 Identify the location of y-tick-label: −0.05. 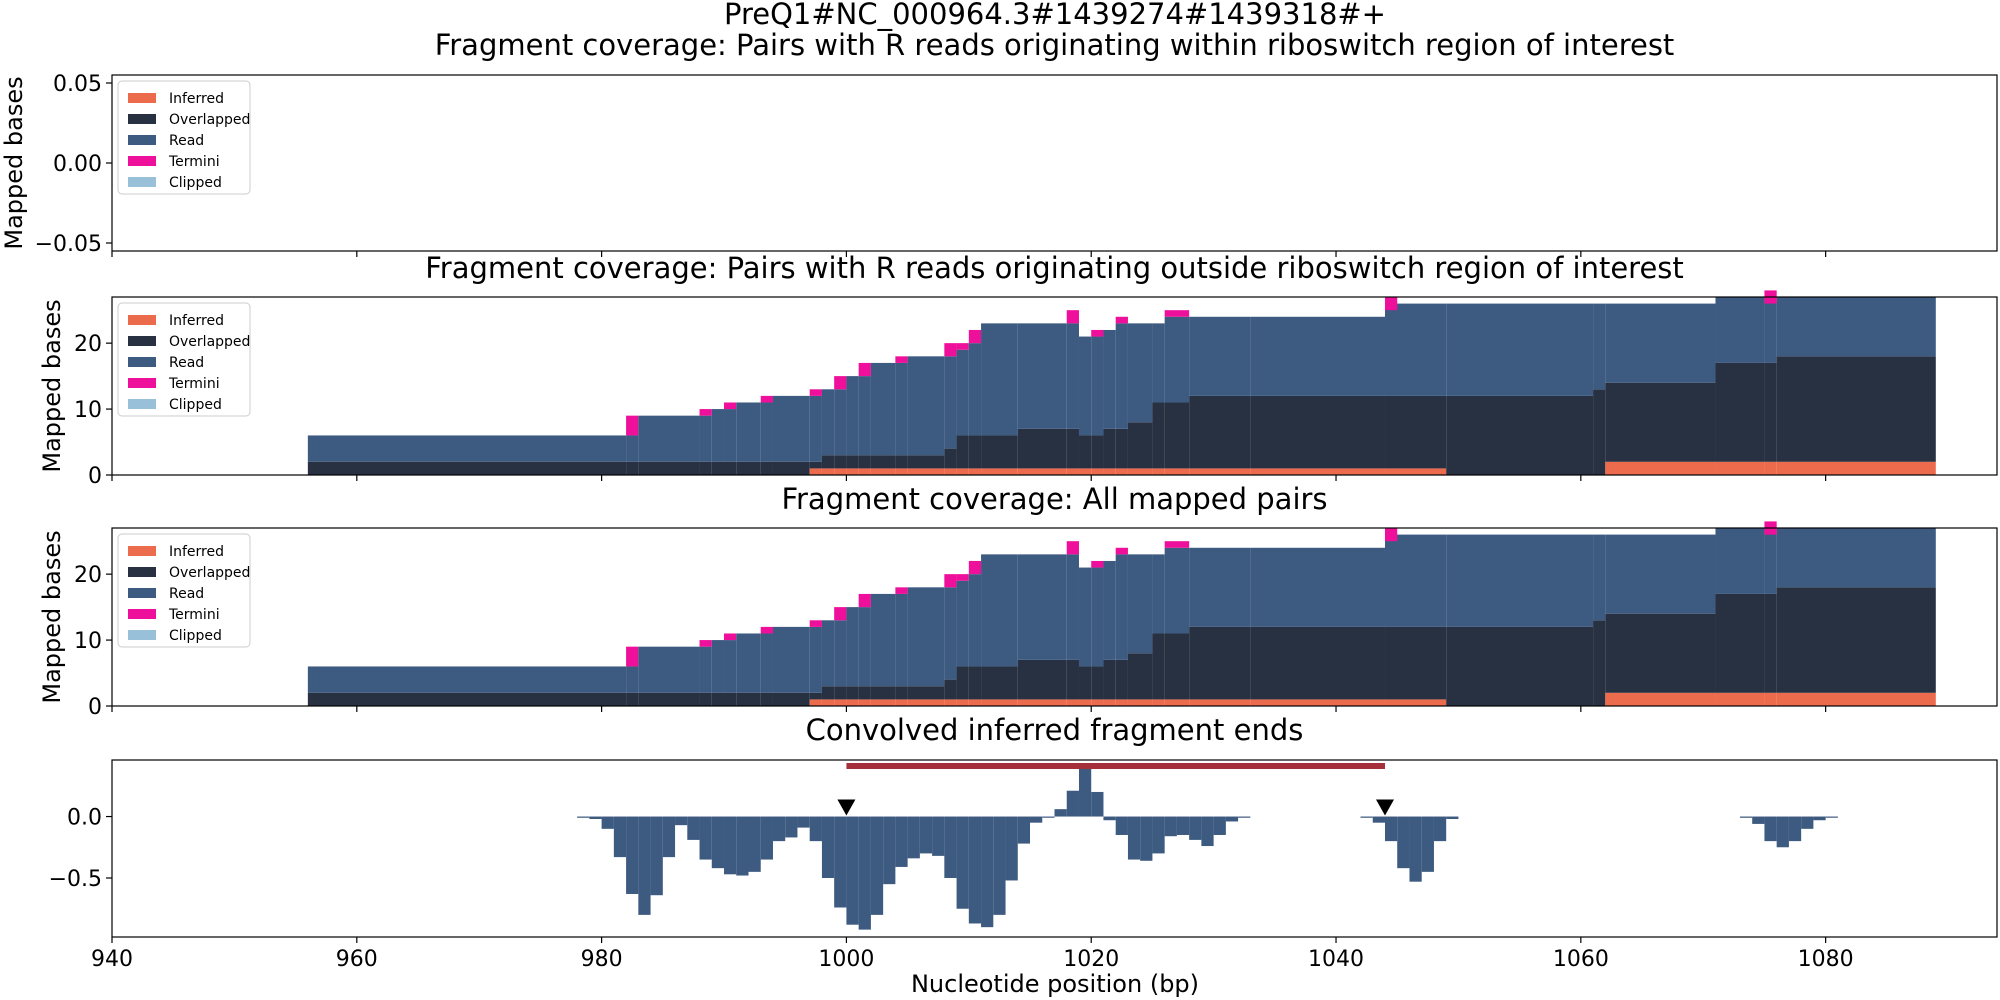
(68, 244).